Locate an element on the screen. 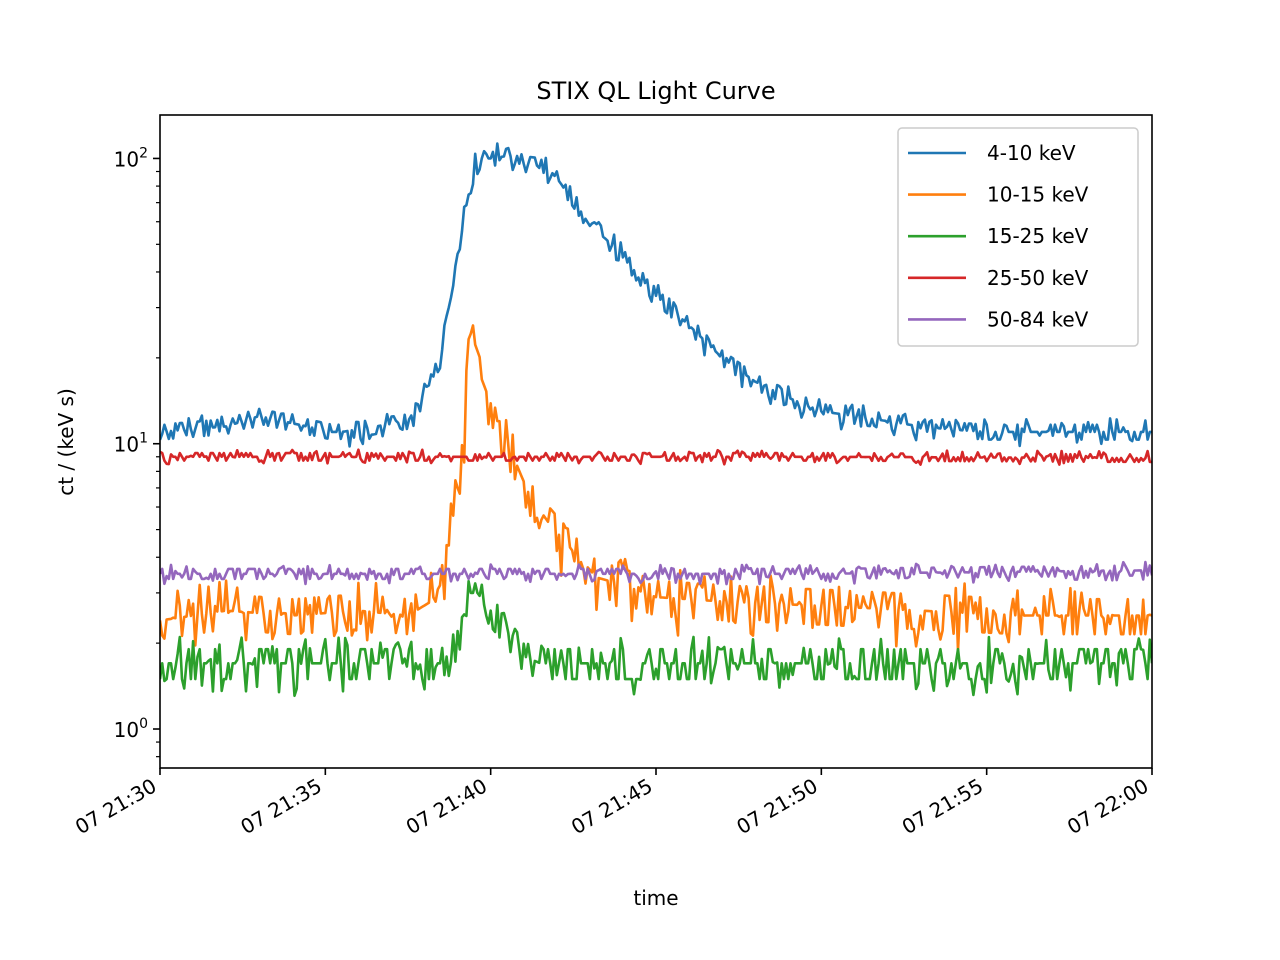 The image size is (1280, 960). series-line-50-84-kev is located at coordinates (656, 573).